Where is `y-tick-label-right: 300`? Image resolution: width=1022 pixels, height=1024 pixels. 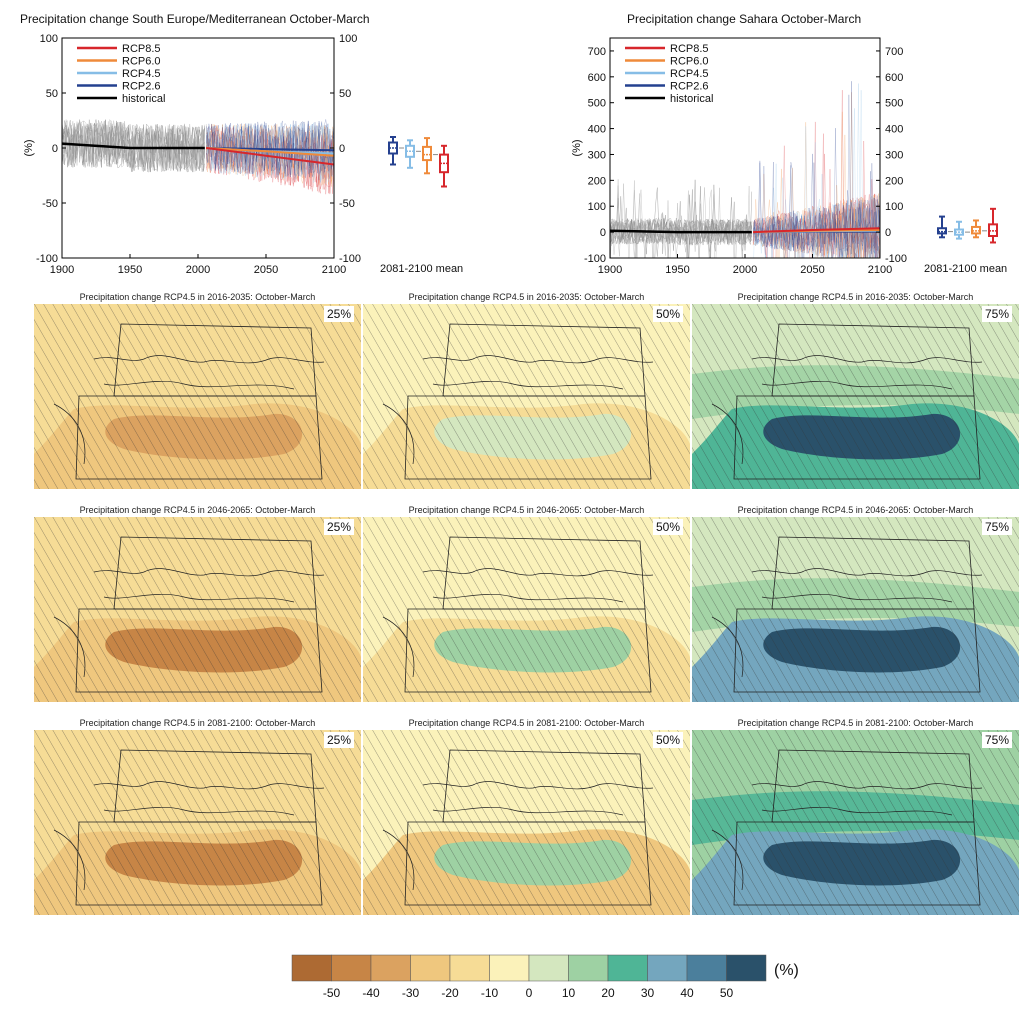 y-tick-label-right: 300 is located at coordinates (894, 155).